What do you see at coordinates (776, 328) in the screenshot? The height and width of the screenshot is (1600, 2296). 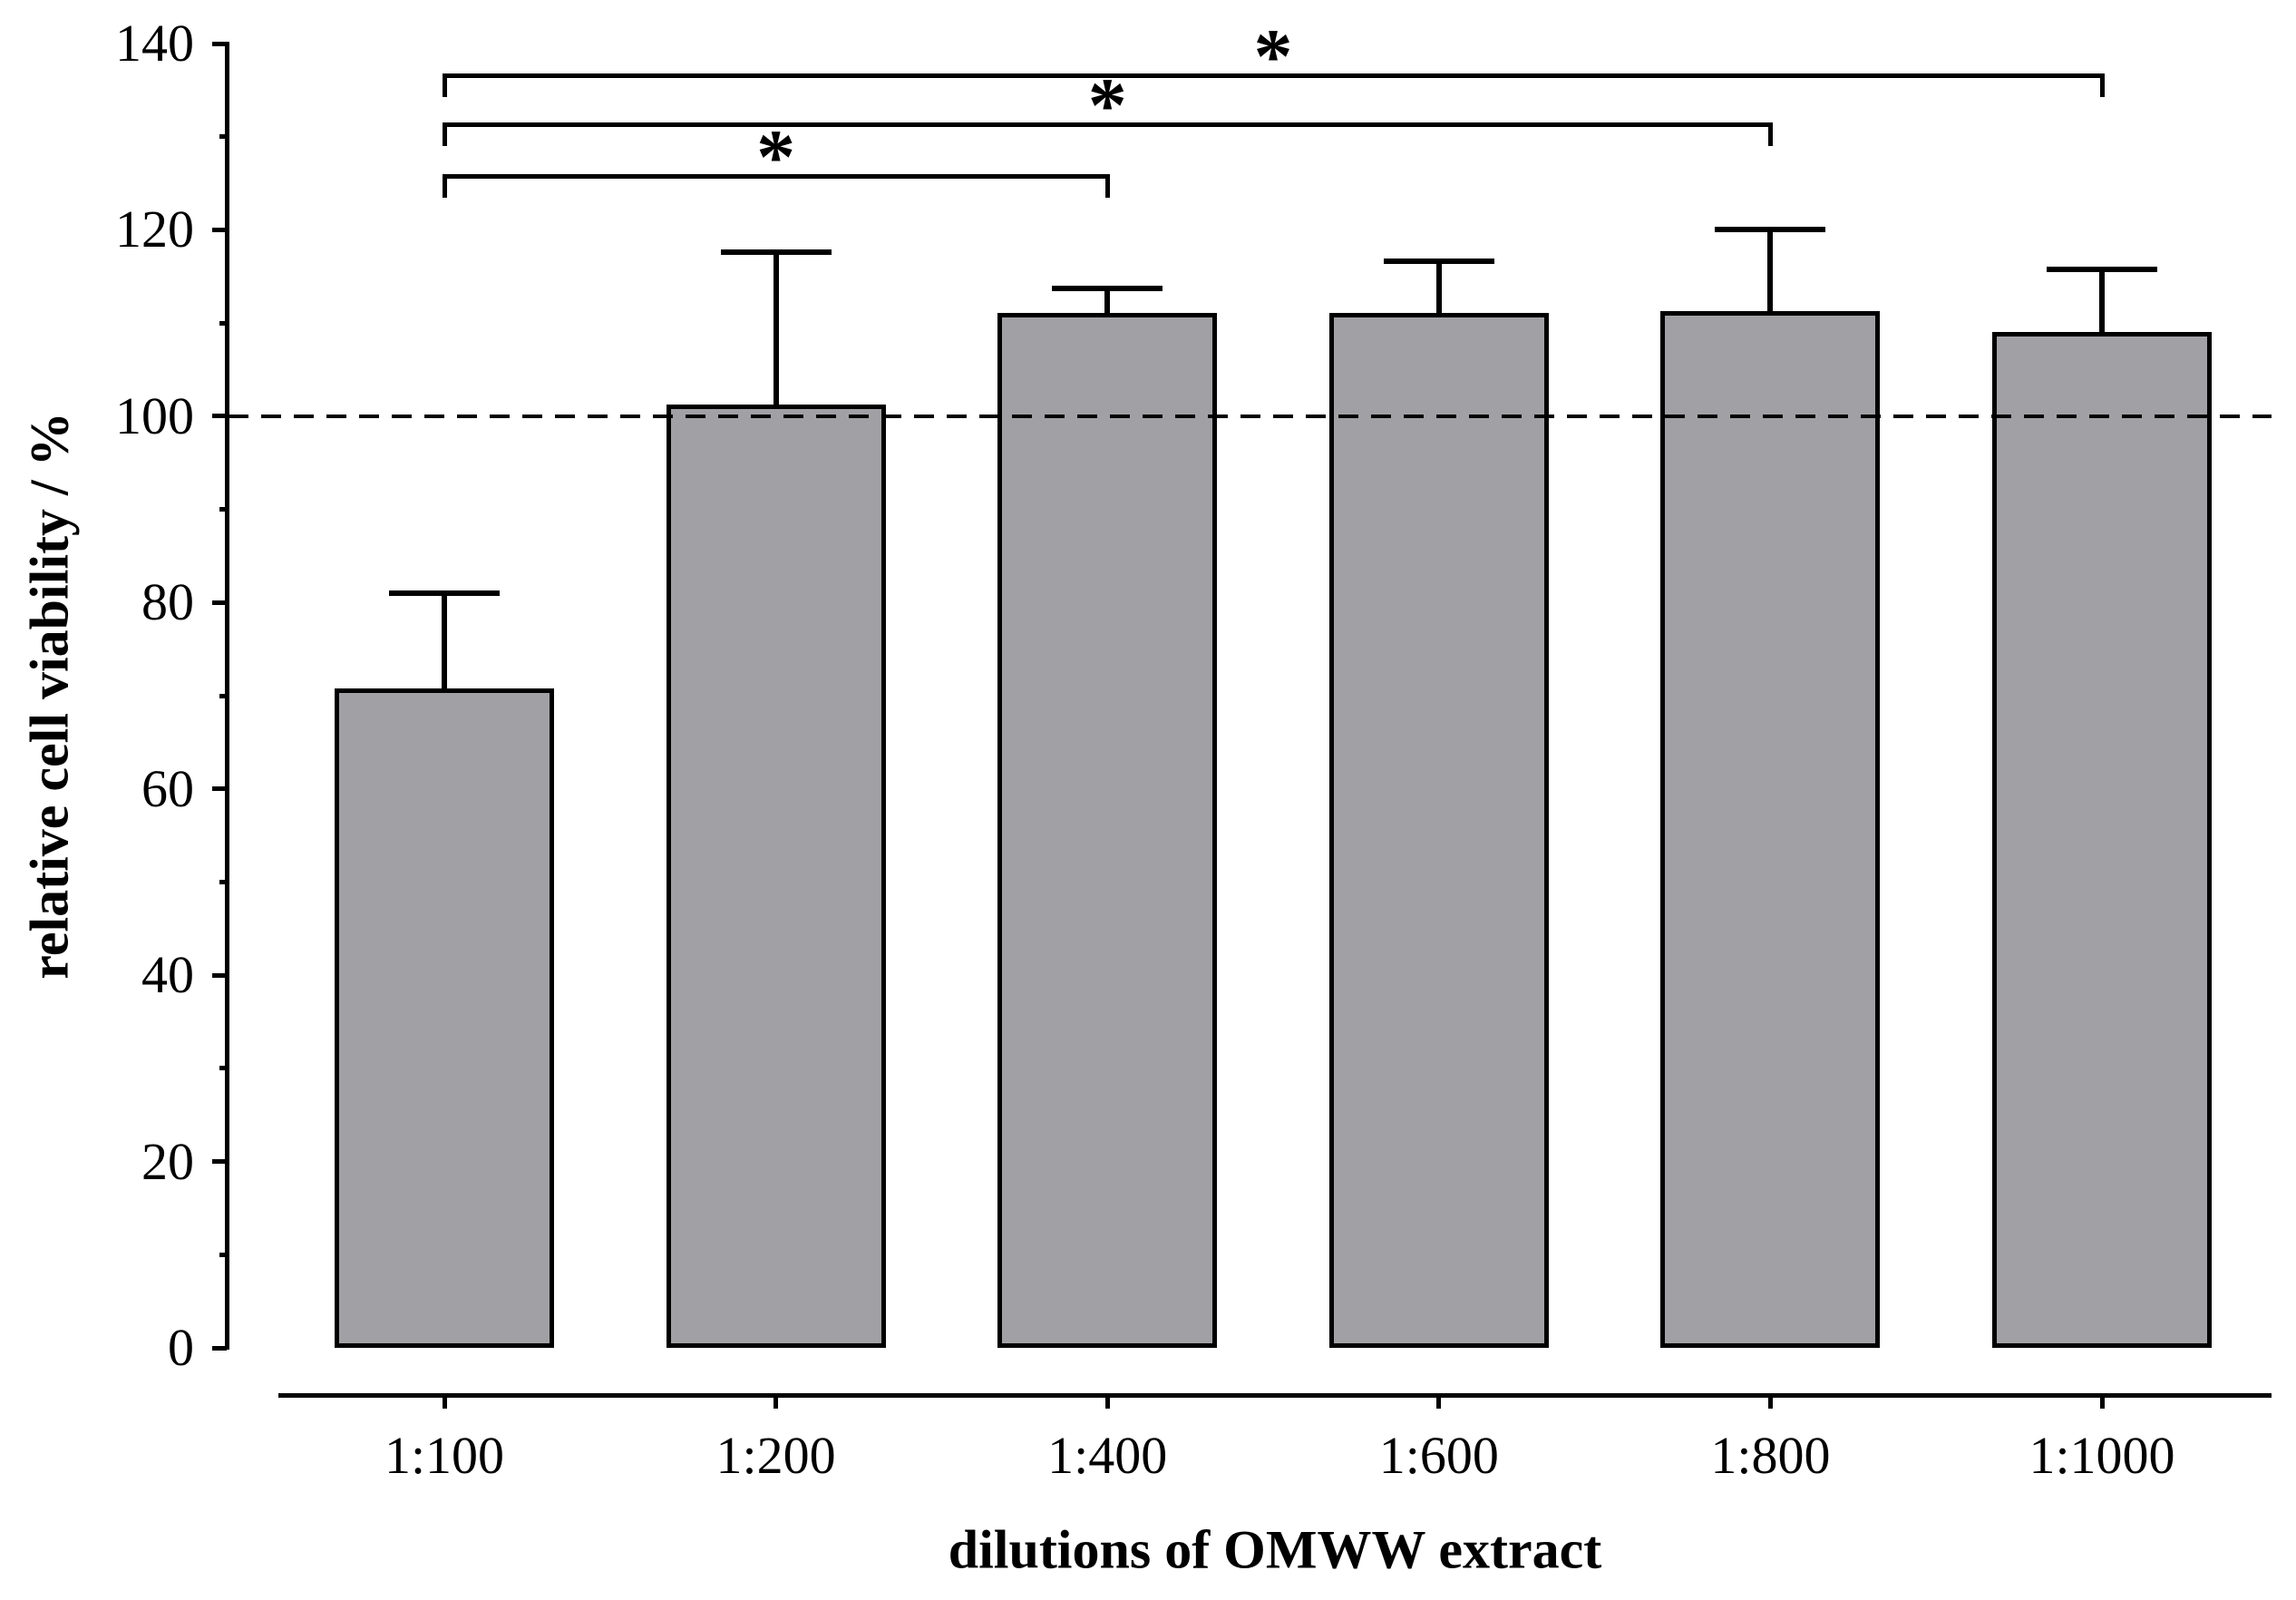 I see `error-bar-line-1:200` at bounding box center [776, 328].